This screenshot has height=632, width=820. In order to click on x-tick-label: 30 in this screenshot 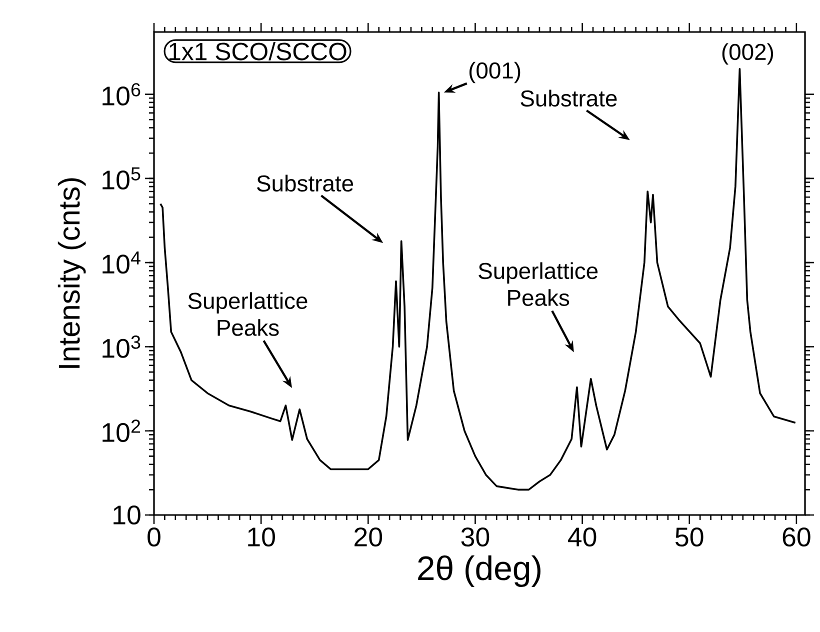, I will do `click(475, 537)`.